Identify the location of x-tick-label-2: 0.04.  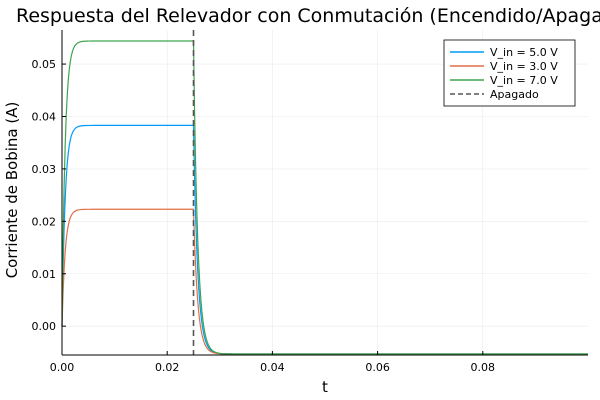
(272, 367).